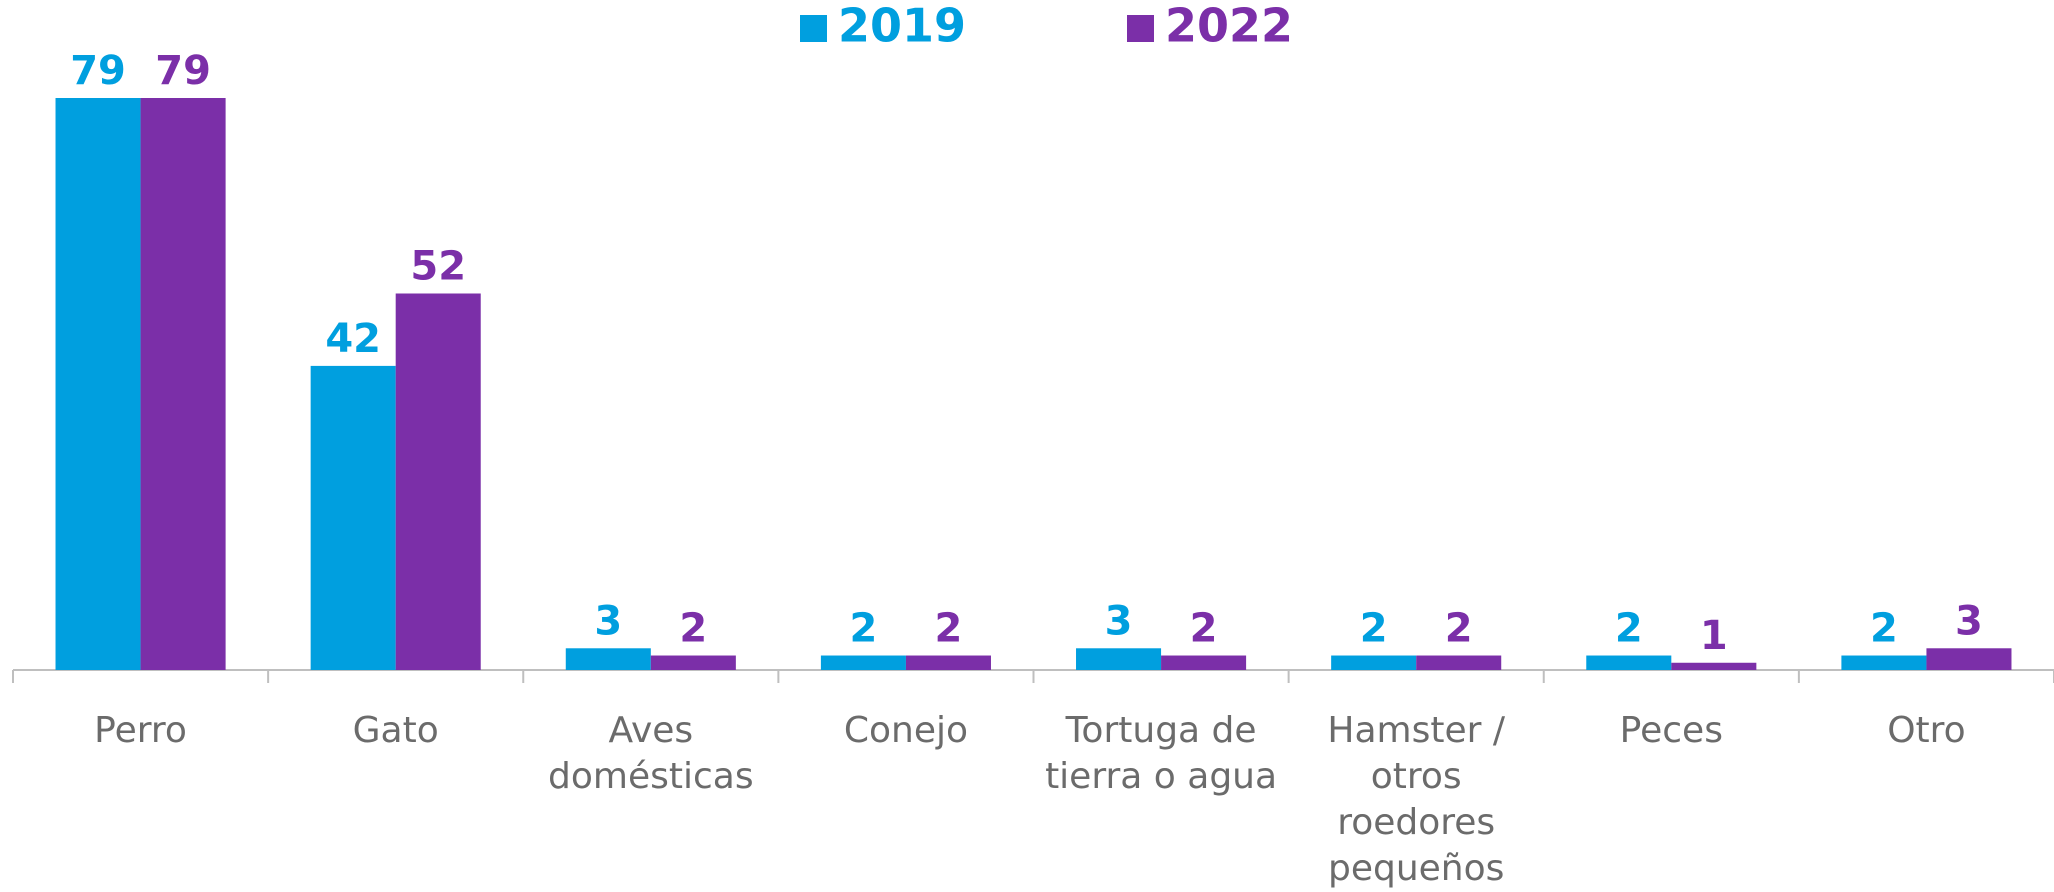  I want to click on x-tick-label: Conejo, so click(906, 730).